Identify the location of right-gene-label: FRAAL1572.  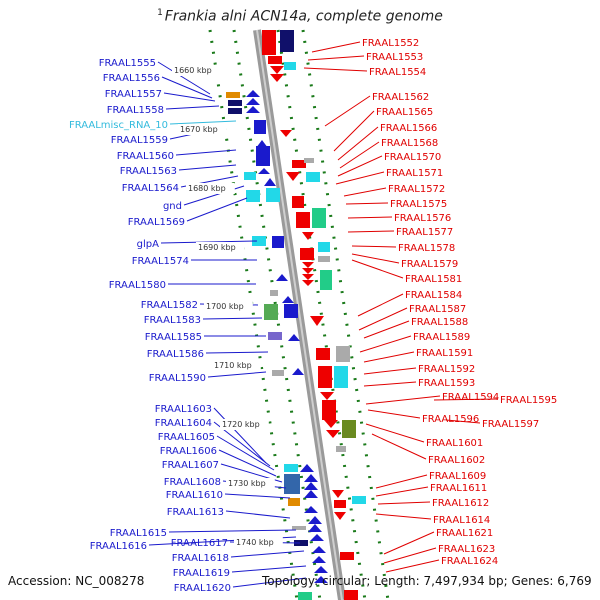
(416, 189).